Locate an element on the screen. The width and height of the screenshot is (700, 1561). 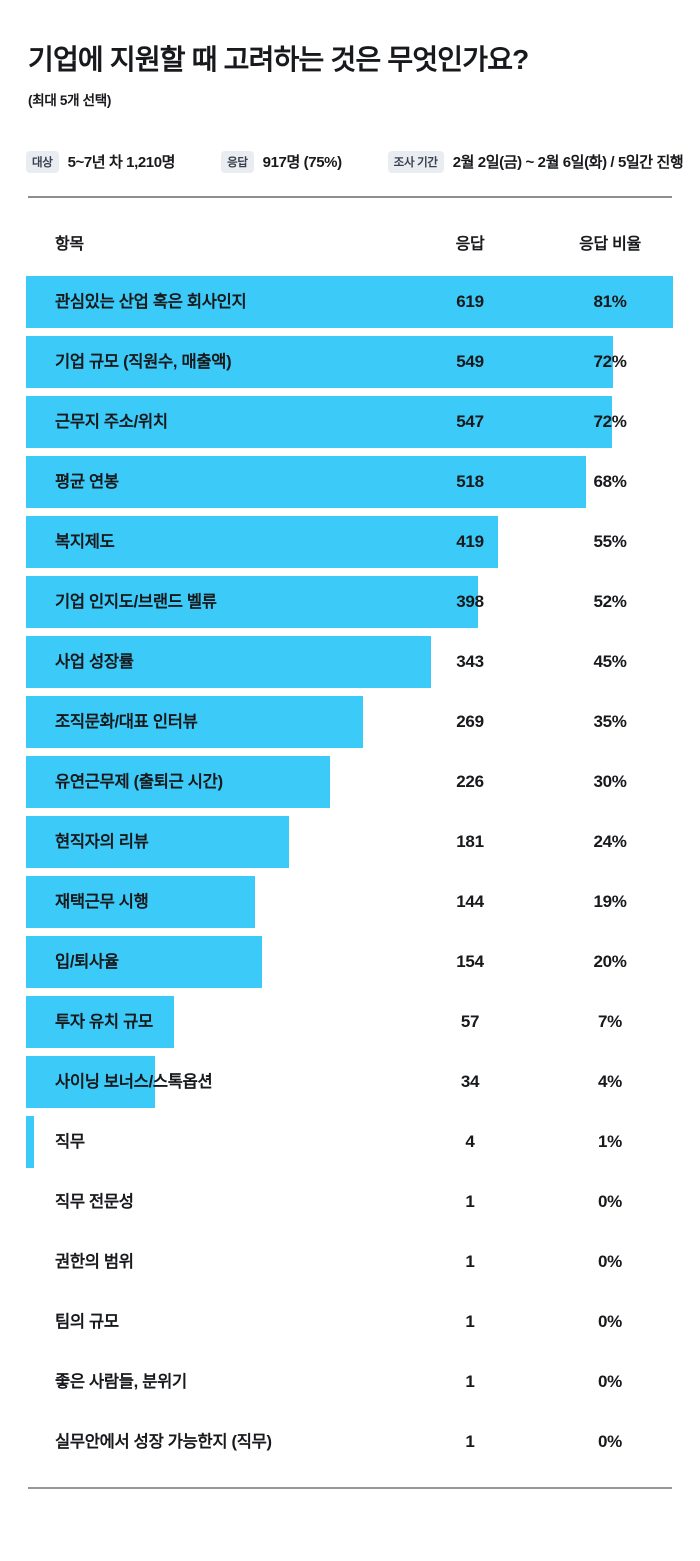
meta-group: 조사 기간 2월 2일(금) ~ 2월 6일(화) / 5일간 진행 is located at coordinates (535, 161).